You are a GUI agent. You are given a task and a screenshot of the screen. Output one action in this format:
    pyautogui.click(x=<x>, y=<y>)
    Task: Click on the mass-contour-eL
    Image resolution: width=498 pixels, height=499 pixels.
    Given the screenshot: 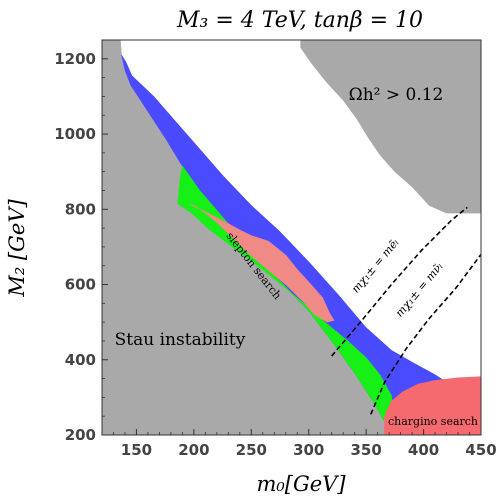 What is the action you would take?
    pyautogui.click(x=399, y=281)
    